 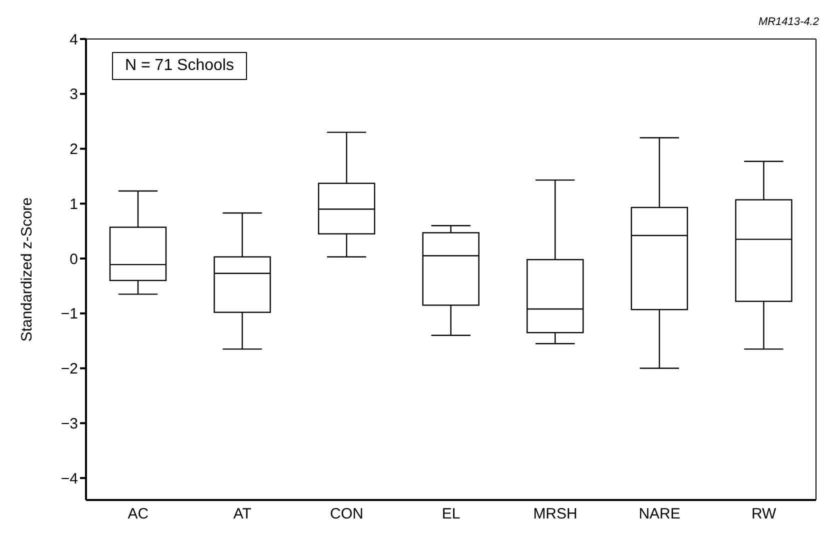 What do you see at coordinates (74, 95) in the screenshot?
I see `y-tick-label: 3` at bounding box center [74, 95].